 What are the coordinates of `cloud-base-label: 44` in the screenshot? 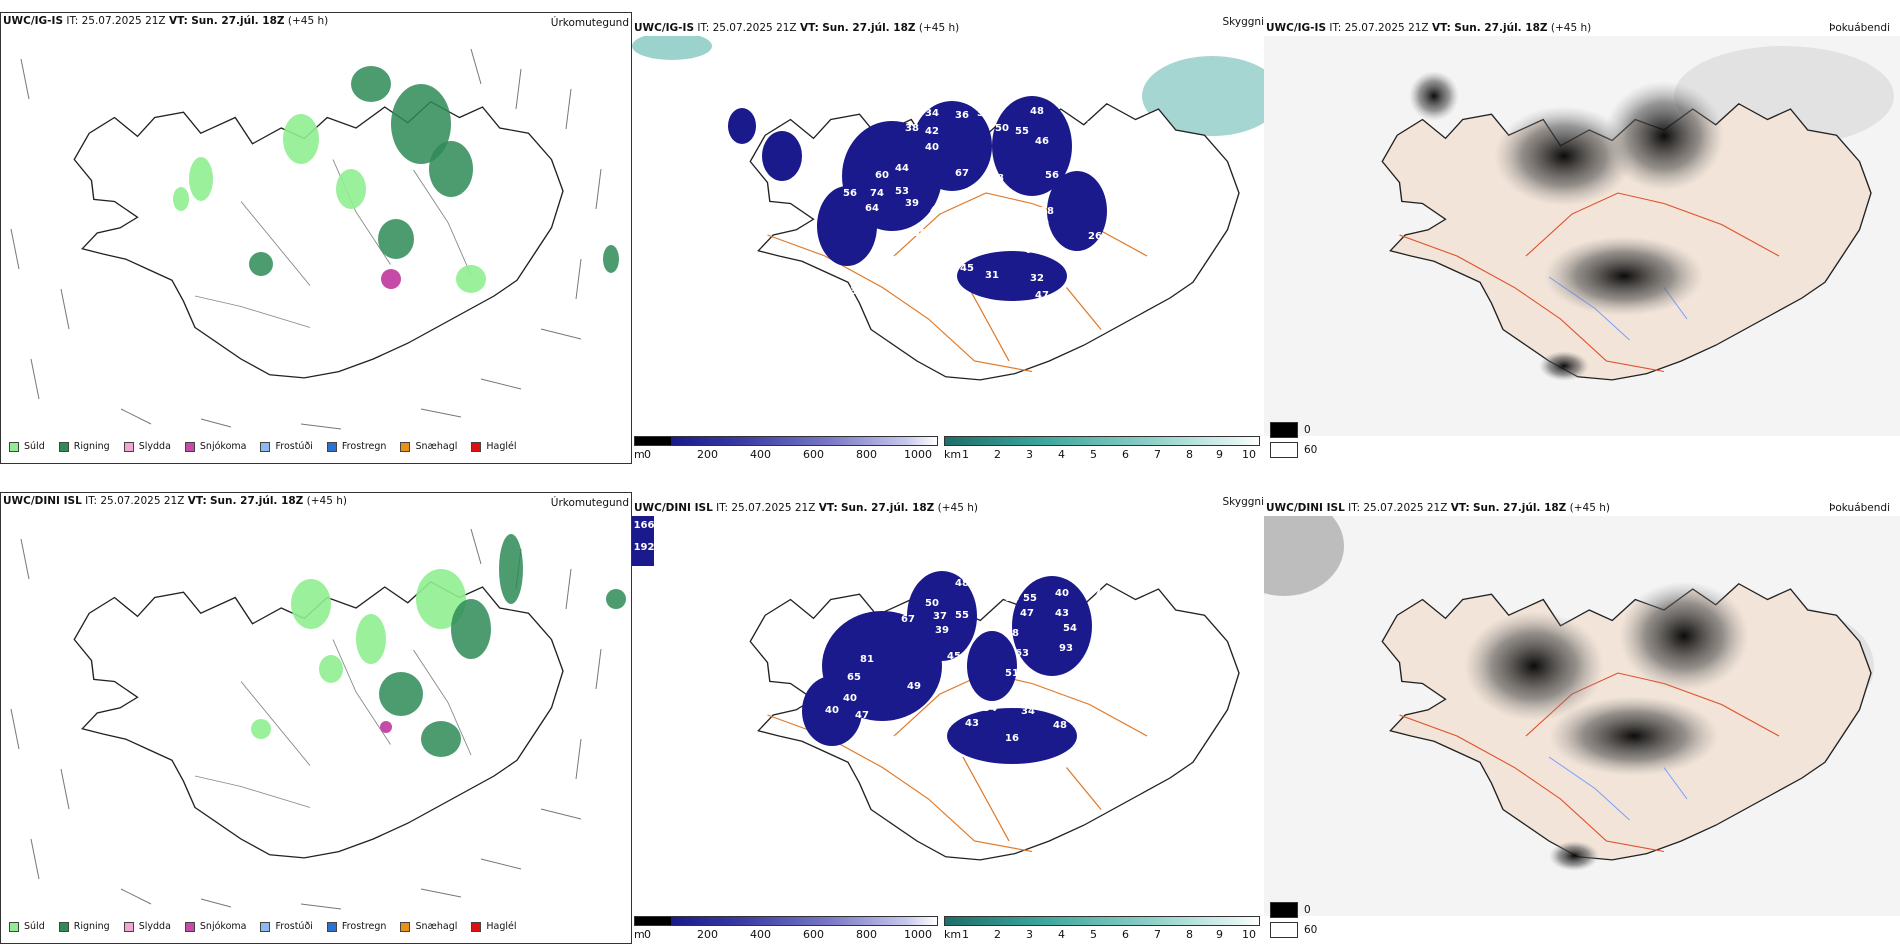 It's located at (902, 168).